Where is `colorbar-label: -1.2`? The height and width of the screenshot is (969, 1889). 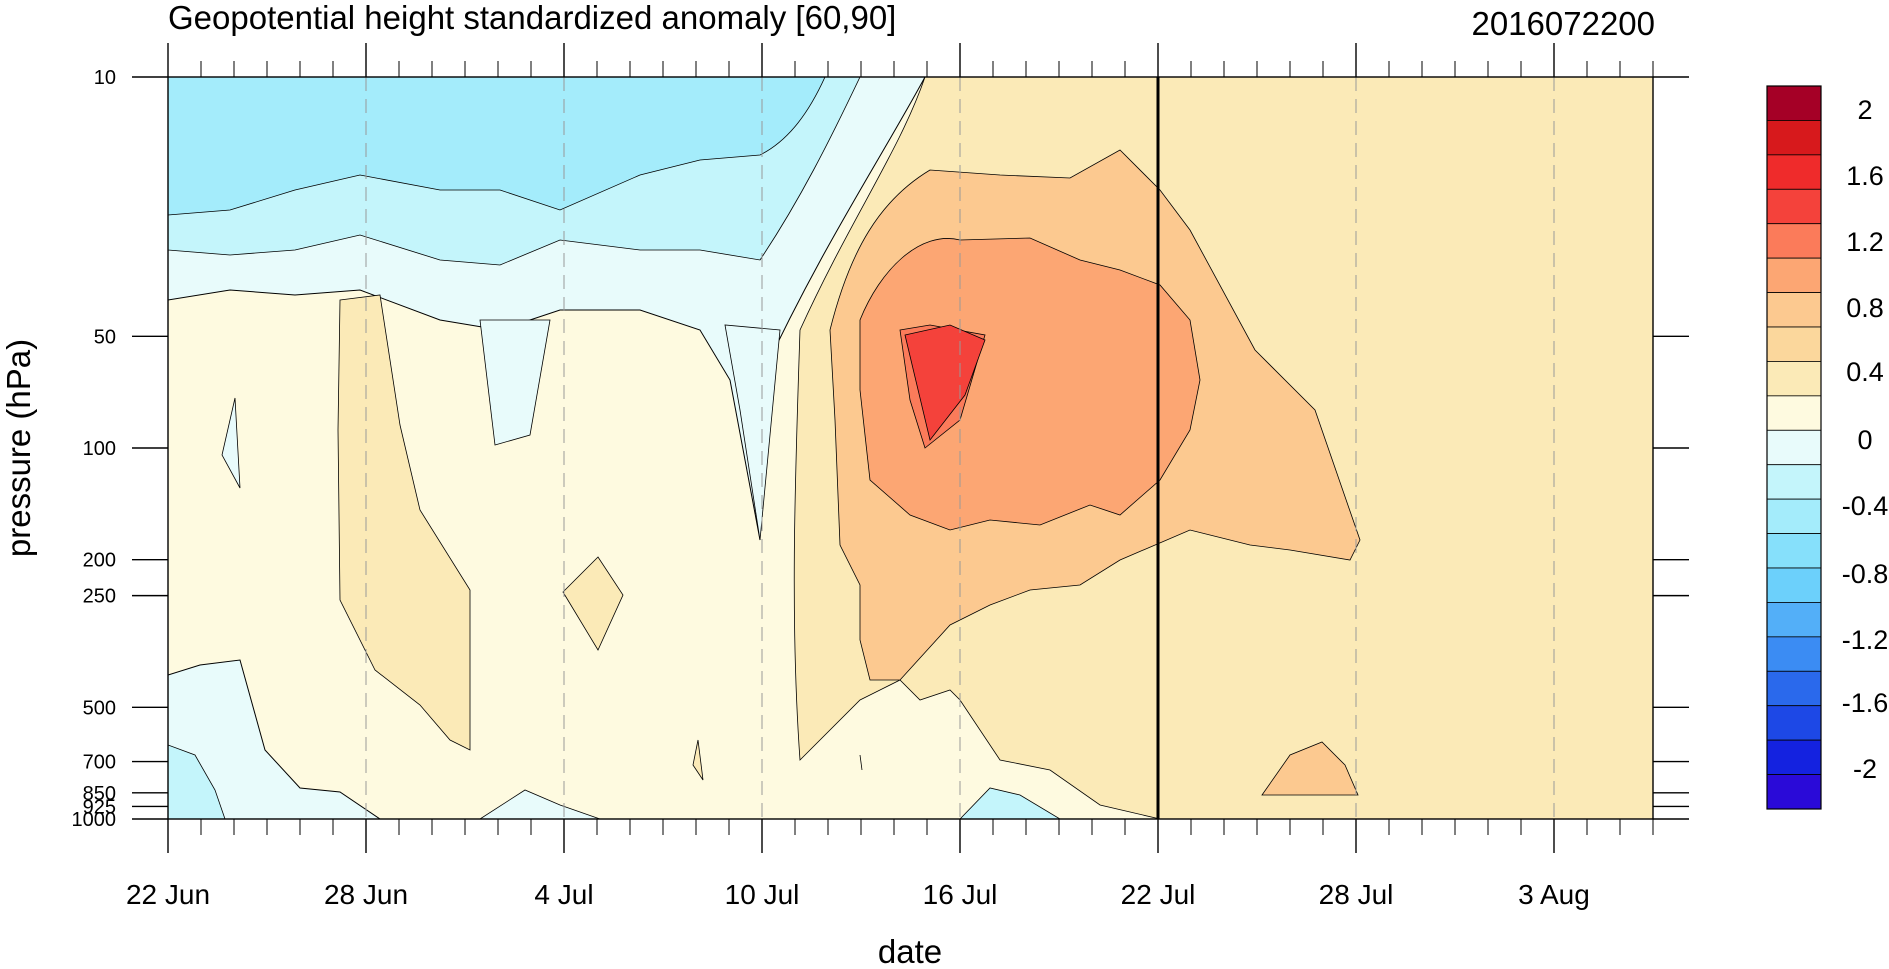
colorbar-label: -1.2 is located at coordinates (1865, 640).